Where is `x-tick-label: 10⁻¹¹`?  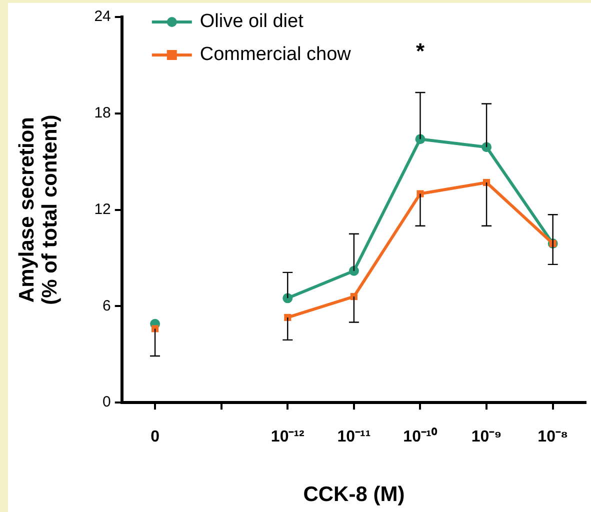
x-tick-label: 10⁻¹¹ is located at coordinates (354, 437).